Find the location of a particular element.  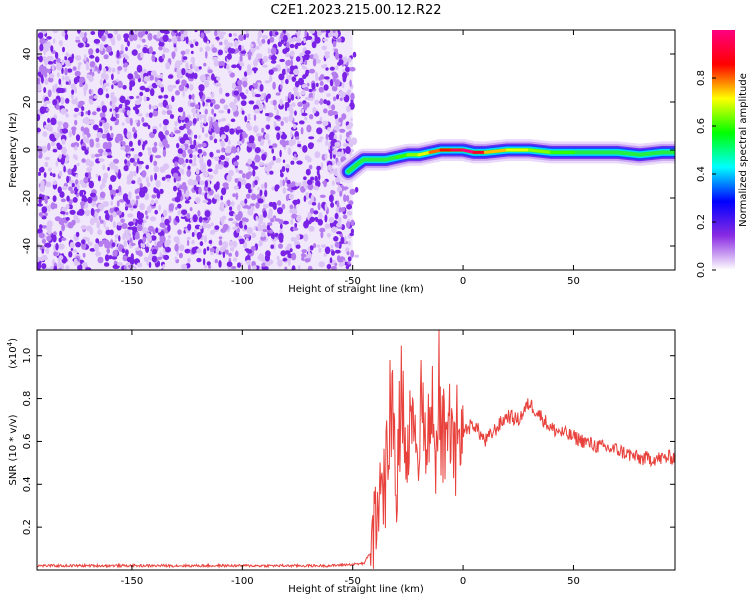

heatmap-x-label: Height of straight line (km) is located at coordinates (356, 289).